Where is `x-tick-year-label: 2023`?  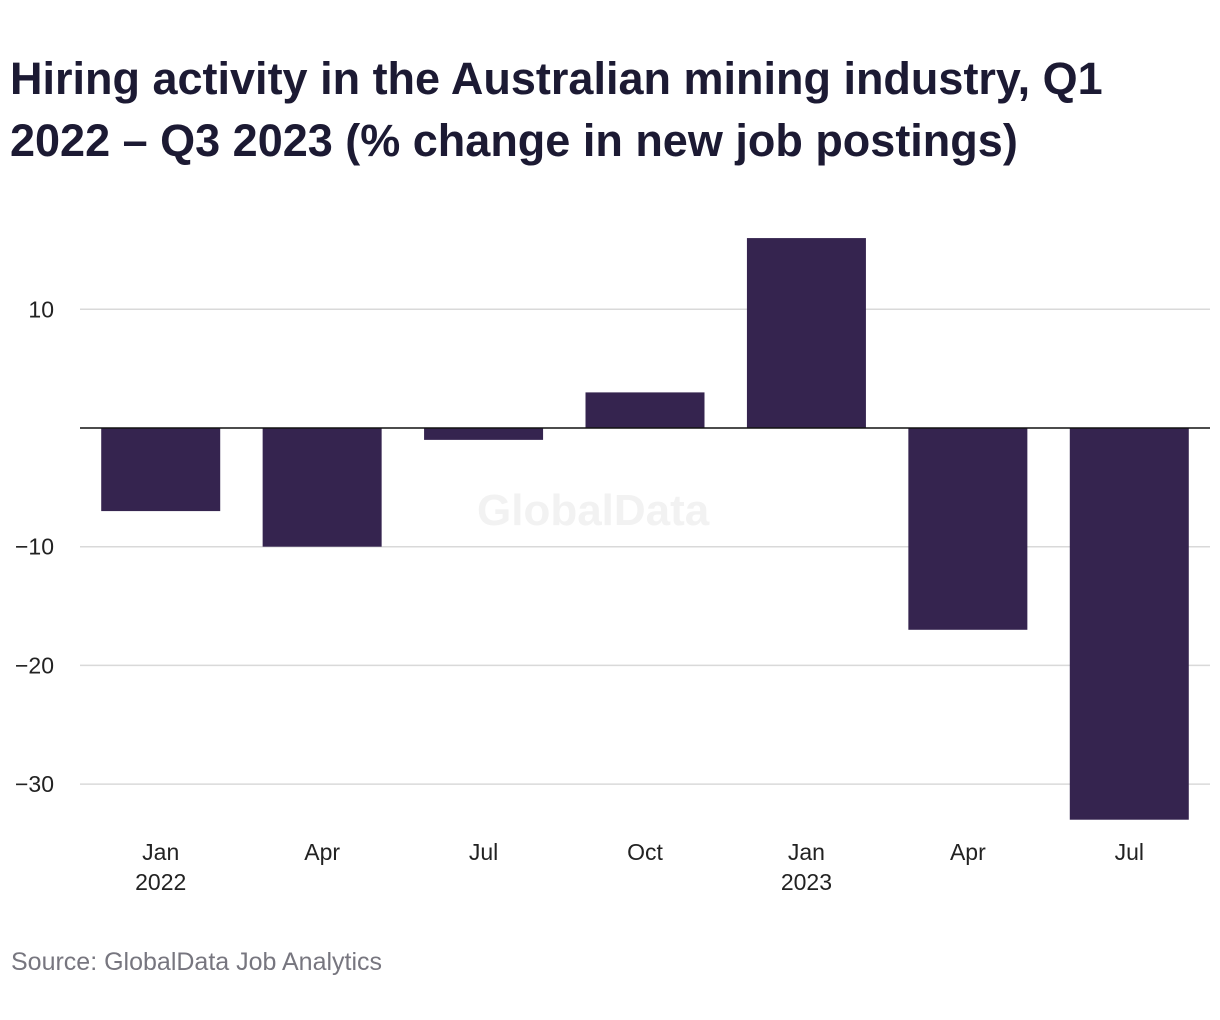
x-tick-year-label: 2023 is located at coordinates (806, 882).